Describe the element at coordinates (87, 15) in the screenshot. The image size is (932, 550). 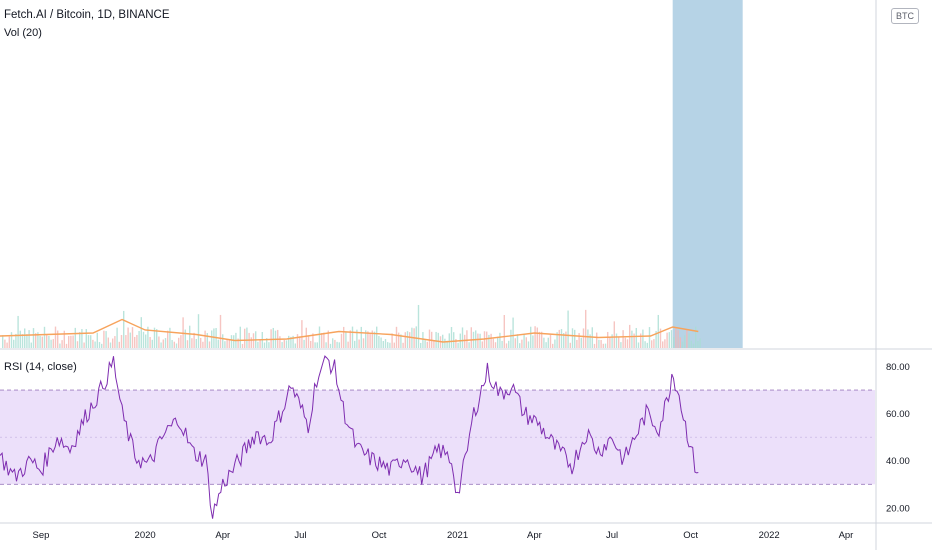
I see `symbol-title: Fetch.AI / Bitcoin, 1D, BINANCE` at that location.